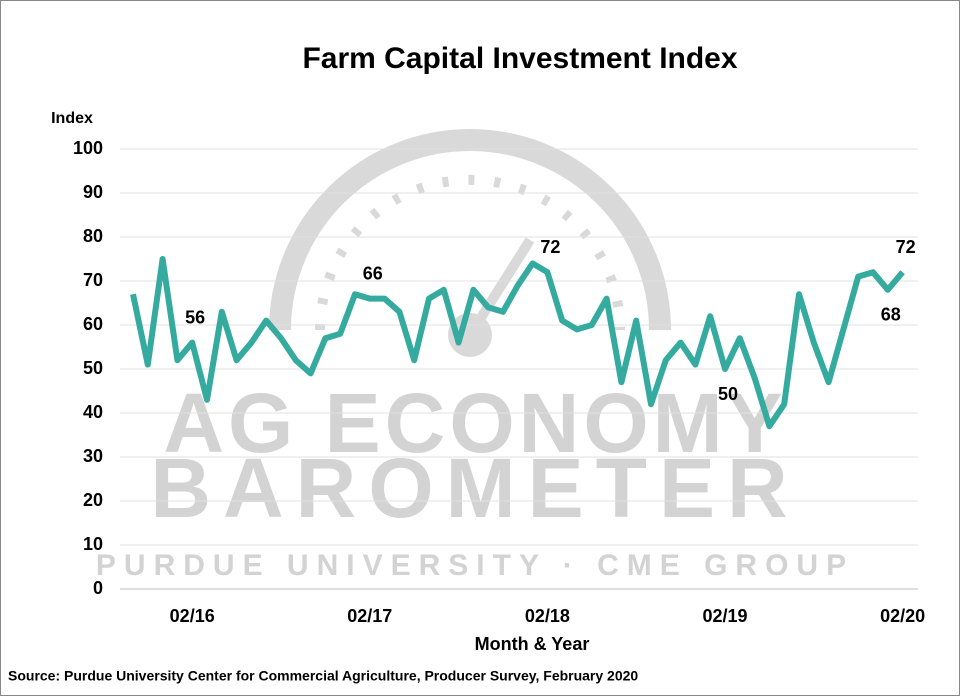 This screenshot has width=960, height=696. I want to click on y-tick-label: 40, so click(93, 412).